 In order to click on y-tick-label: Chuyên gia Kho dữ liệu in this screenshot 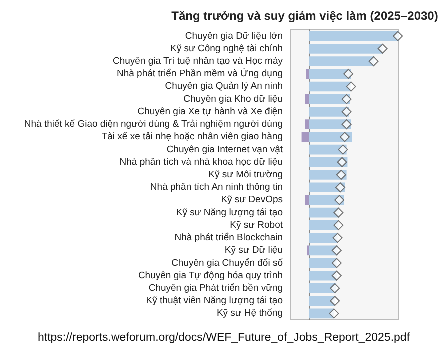, I will do `click(233, 99)`.